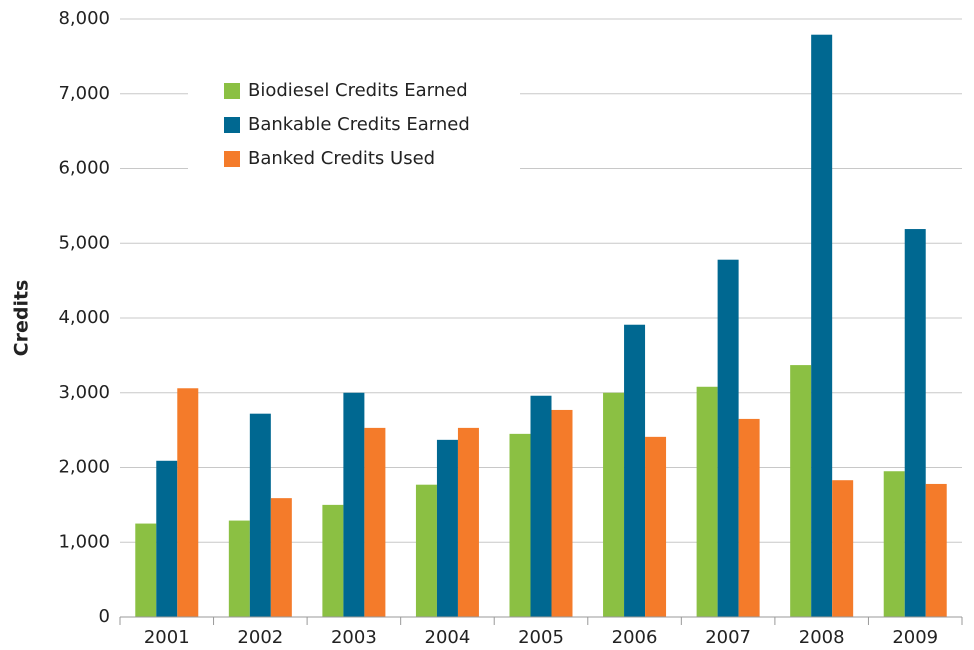  Describe the element at coordinates (915, 637) in the screenshot. I see `x-tick-label: 2009` at that location.